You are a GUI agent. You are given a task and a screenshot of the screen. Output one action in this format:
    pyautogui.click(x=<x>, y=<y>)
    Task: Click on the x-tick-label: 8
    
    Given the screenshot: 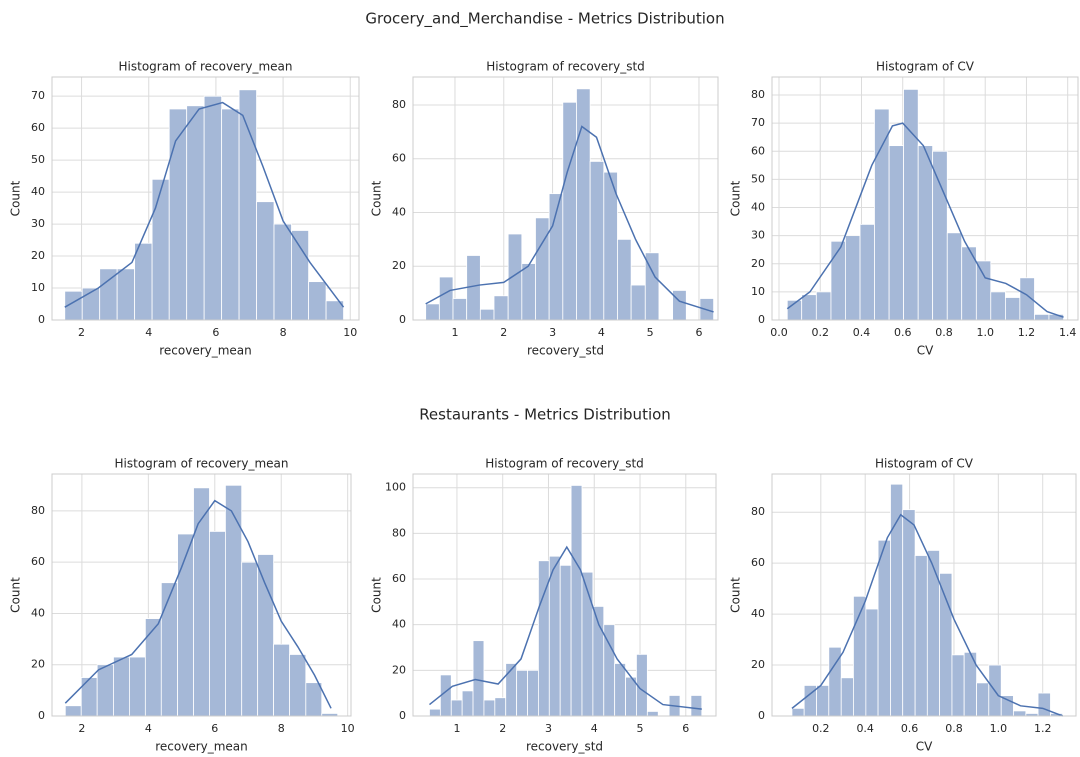 What is the action you would take?
    pyautogui.click(x=283, y=332)
    